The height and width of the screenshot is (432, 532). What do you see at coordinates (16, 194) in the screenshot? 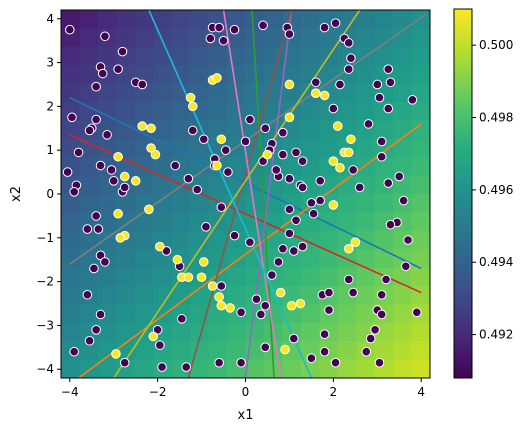
I see `y-axis-label: x2` at bounding box center [16, 194].